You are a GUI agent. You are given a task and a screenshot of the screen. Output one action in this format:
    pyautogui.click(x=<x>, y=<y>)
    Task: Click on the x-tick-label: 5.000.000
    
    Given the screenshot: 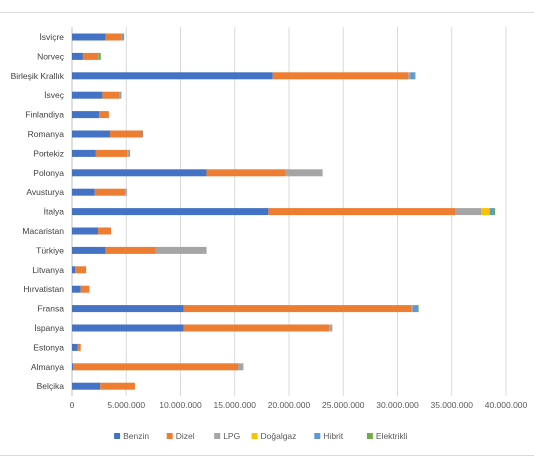 What is the action you would take?
    pyautogui.click(x=126, y=405)
    